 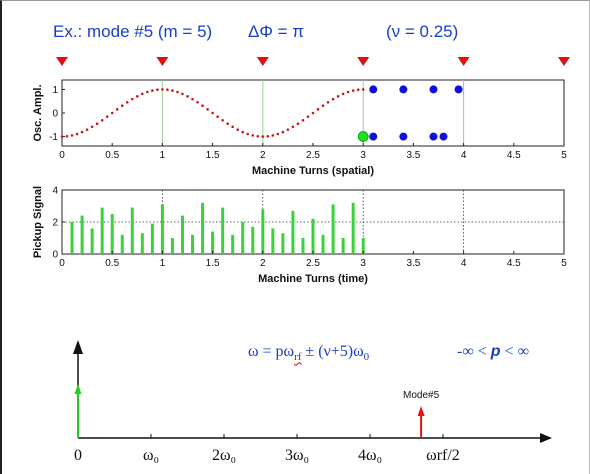 I want to click on plot2-x-tick-label: 4, so click(x=464, y=263).